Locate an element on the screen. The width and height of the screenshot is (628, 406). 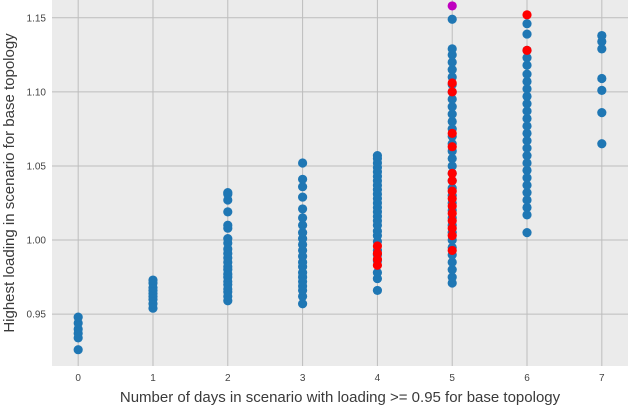
x-tick-label: 1 is located at coordinates (153, 378).